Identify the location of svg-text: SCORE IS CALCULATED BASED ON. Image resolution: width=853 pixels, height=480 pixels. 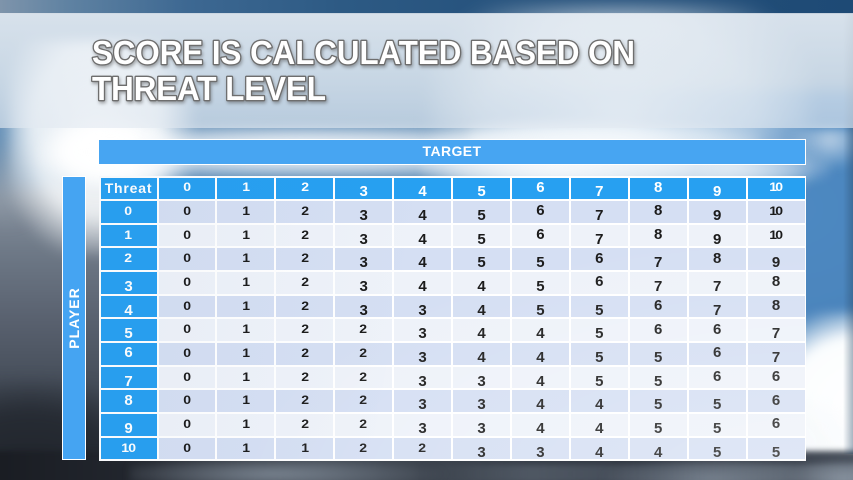
(363, 52).